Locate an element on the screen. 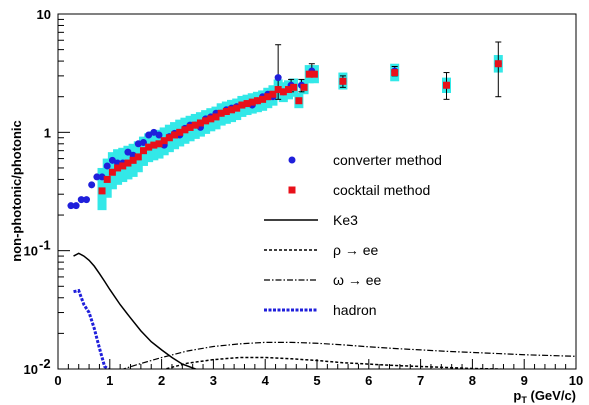  legend-label: converter method is located at coordinates (387, 160).